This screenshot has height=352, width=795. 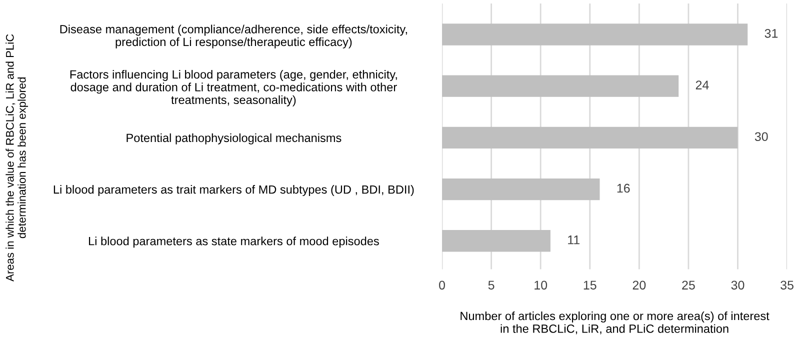 I want to click on x-tick-label: 35, so click(x=787, y=285).